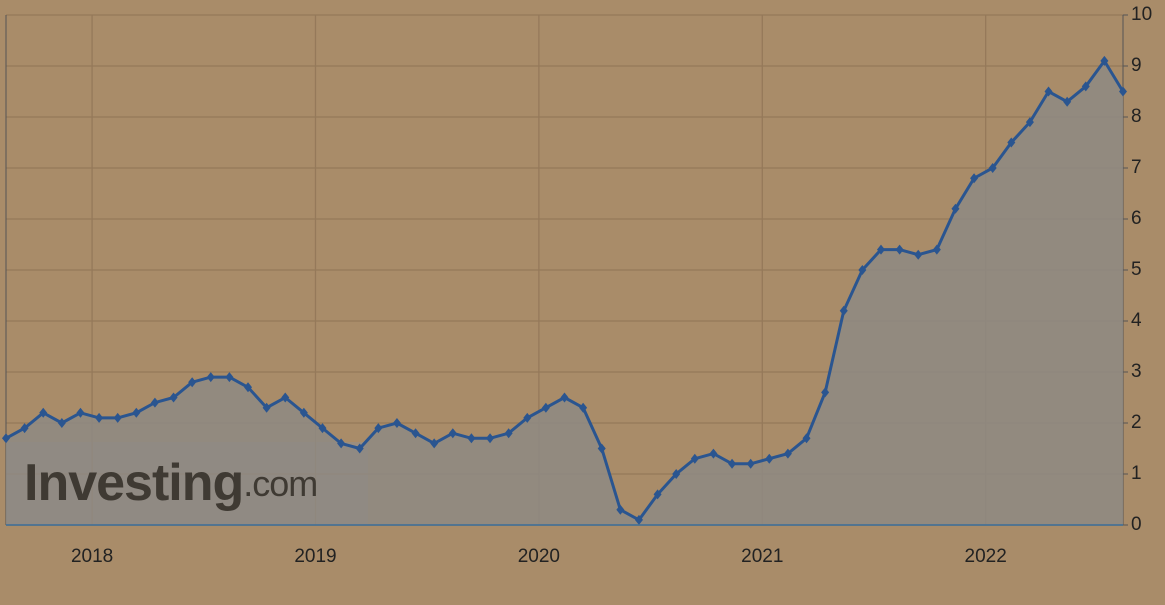 This screenshot has width=1165, height=605. What do you see at coordinates (986, 556) in the screenshot?
I see `x-tick-label: 2022` at bounding box center [986, 556].